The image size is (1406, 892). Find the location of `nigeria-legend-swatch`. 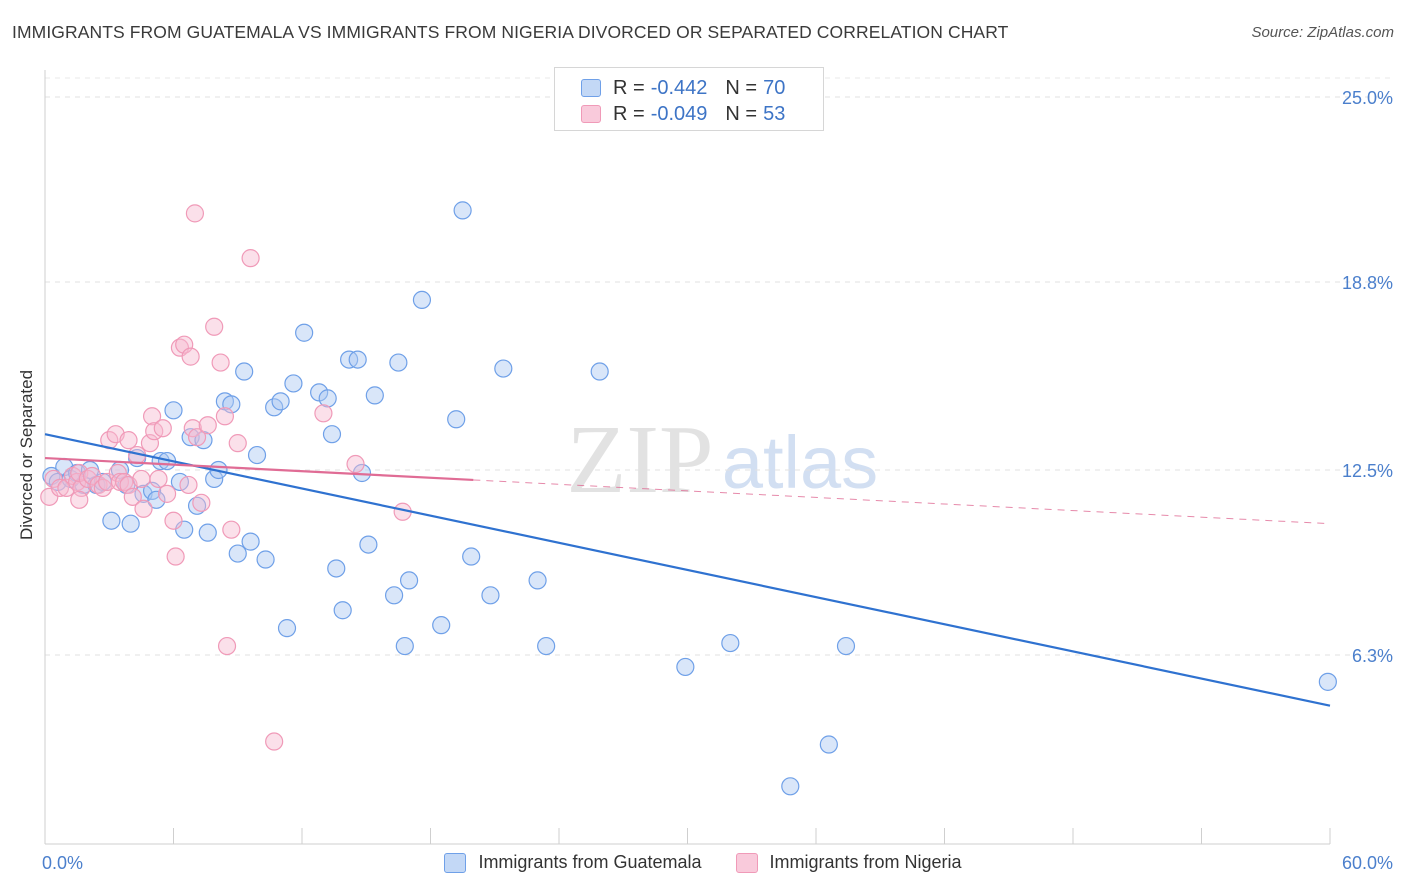

nigeria-legend-swatch is located at coordinates (746, 862).